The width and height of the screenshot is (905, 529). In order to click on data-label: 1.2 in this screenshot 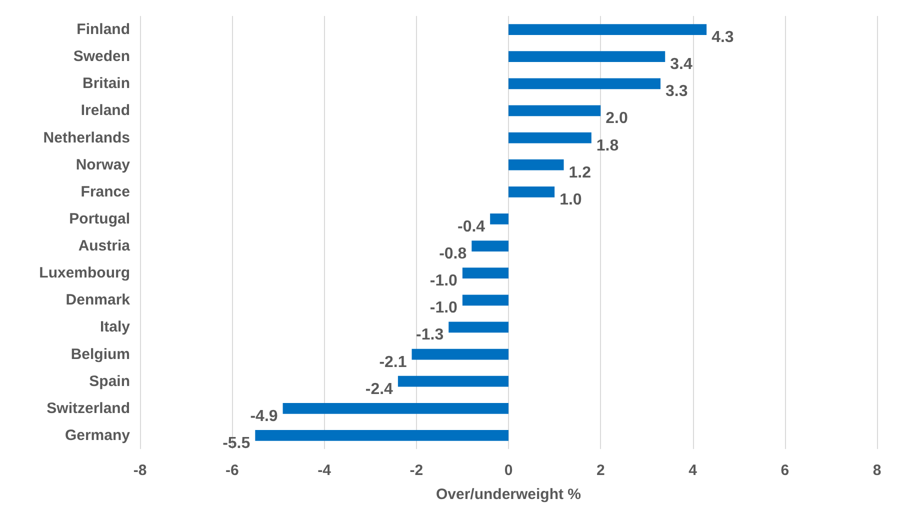, I will do `click(580, 173)`.